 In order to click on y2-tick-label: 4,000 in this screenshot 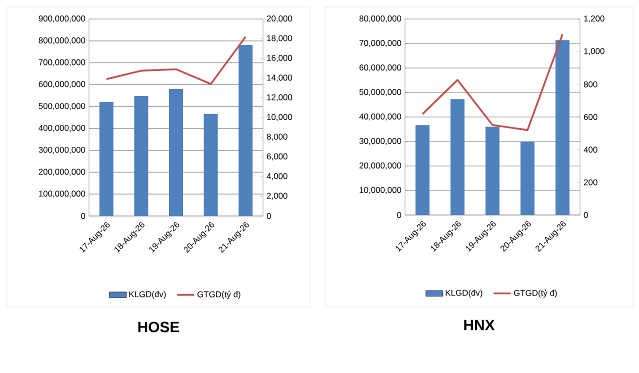, I will do `click(277, 176)`.